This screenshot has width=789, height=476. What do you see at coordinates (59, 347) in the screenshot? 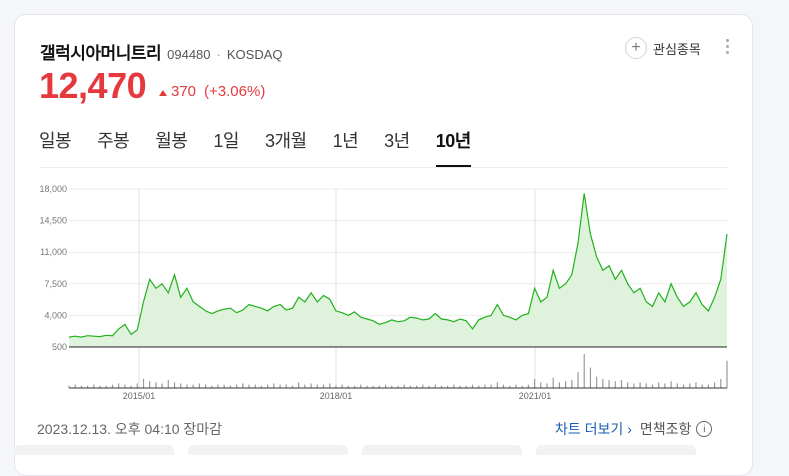
I see `y-tick-label: 500` at bounding box center [59, 347].